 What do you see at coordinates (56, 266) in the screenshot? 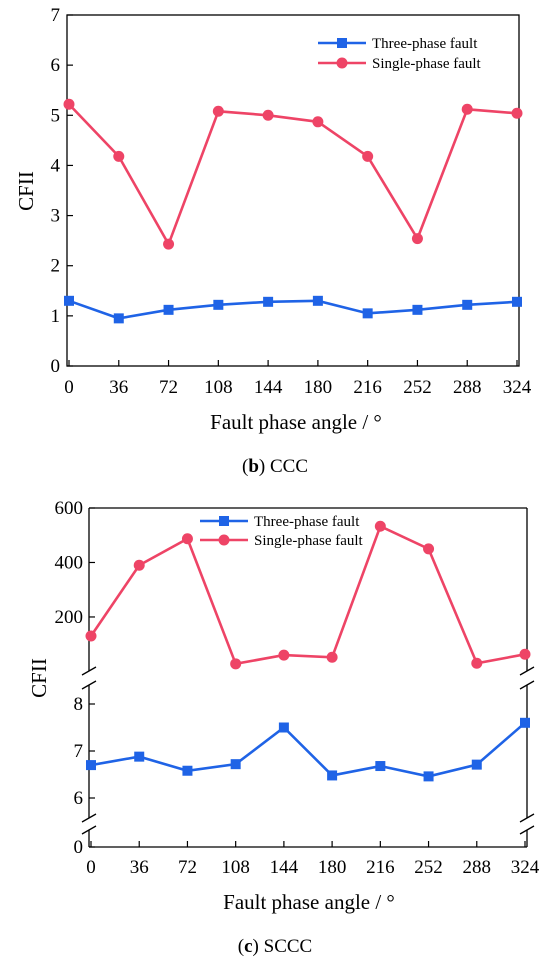
I see `y-tick-label: 2` at bounding box center [56, 266].